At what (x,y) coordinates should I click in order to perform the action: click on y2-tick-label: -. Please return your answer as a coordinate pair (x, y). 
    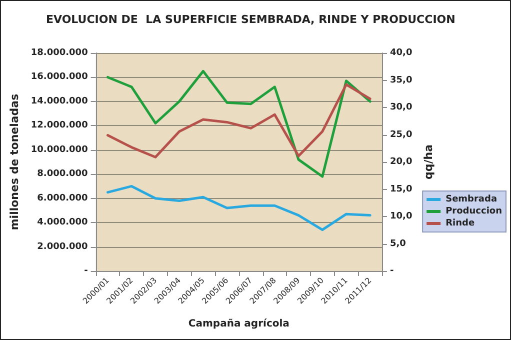
    Looking at the image, I should click on (392, 271).